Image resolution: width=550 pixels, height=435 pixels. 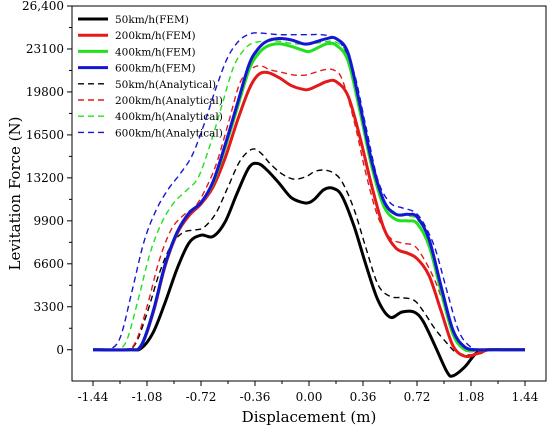 What do you see at coordinates (169, 101) in the screenshot?
I see `legend-label: 200km/h(Analytical)` at bounding box center [169, 101].